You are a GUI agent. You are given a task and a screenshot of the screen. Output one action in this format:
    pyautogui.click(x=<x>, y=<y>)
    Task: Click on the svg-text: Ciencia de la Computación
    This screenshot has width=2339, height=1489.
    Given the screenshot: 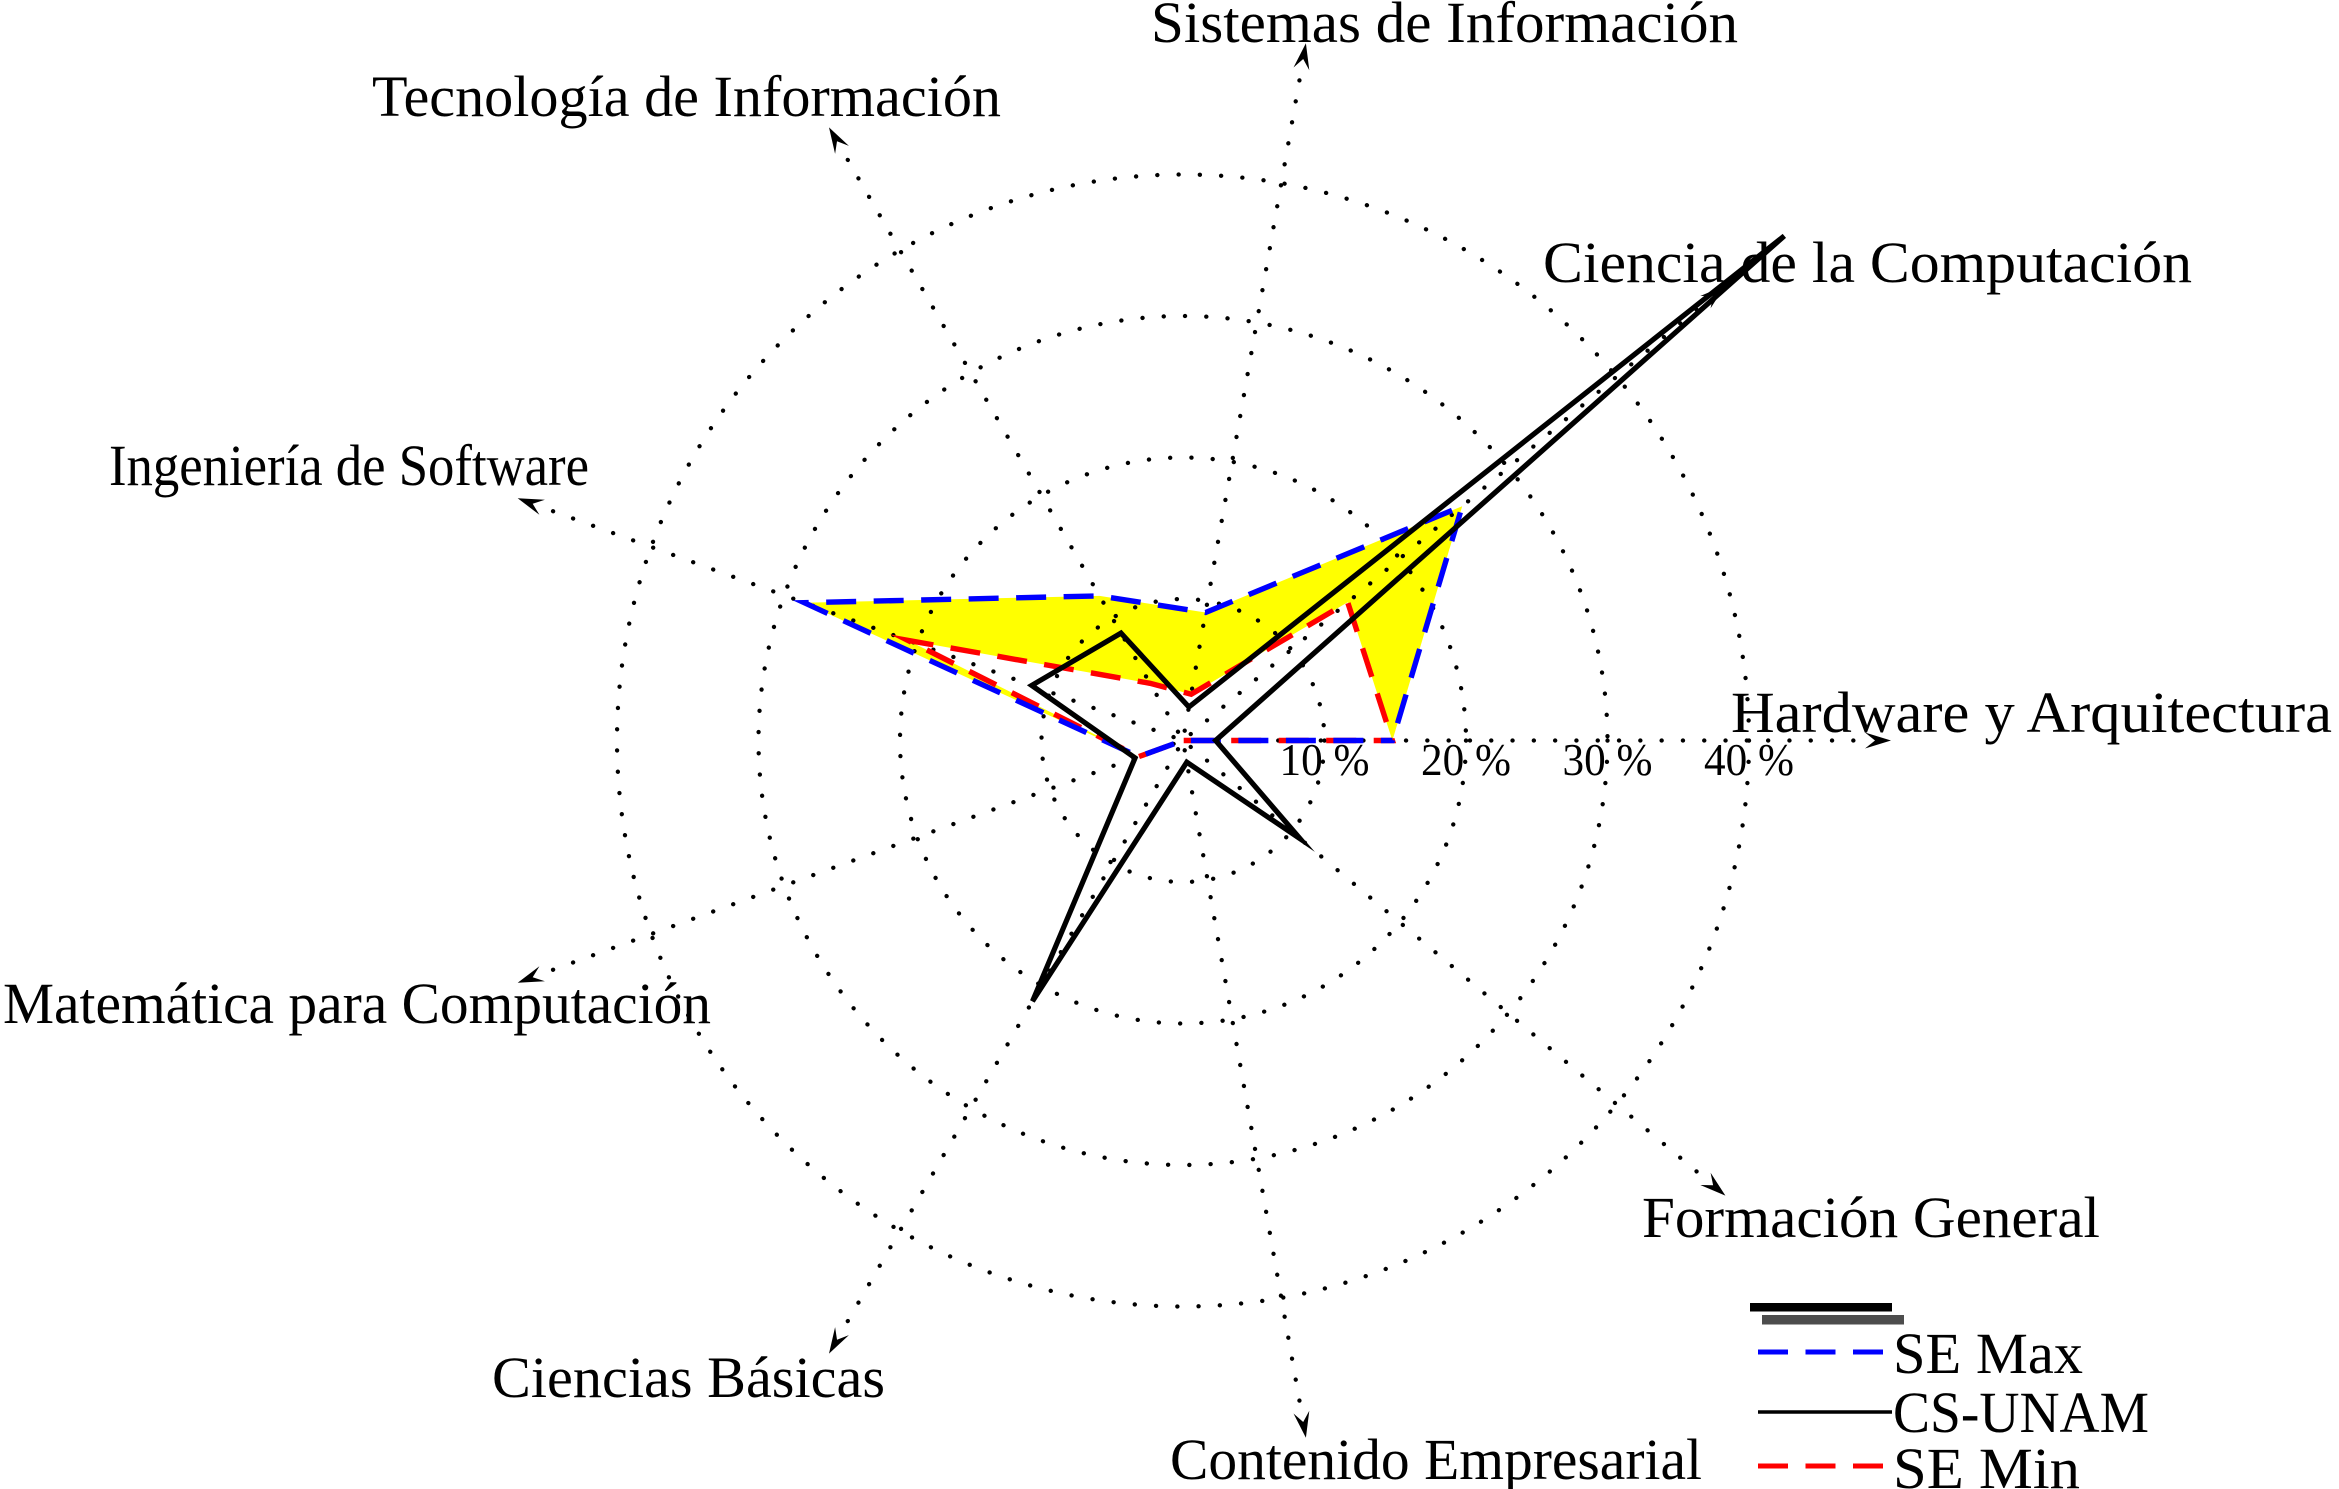 What is the action you would take?
    pyautogui.click(x=1867, y=262)
    